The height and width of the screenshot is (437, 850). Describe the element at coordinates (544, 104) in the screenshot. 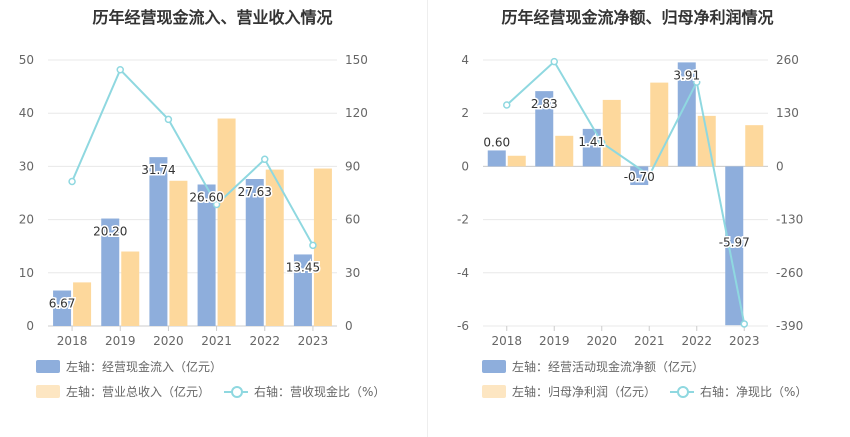

I see `data-label: 2.83` at that location.